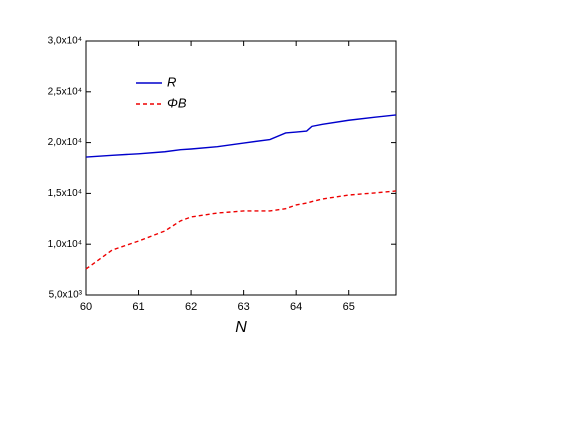 Image resolution: width=575 pixels, height=441 pixels. Describe the element at coordinates (296, 307) in the screenshot. I see `x-tick-label: 64` at that location.